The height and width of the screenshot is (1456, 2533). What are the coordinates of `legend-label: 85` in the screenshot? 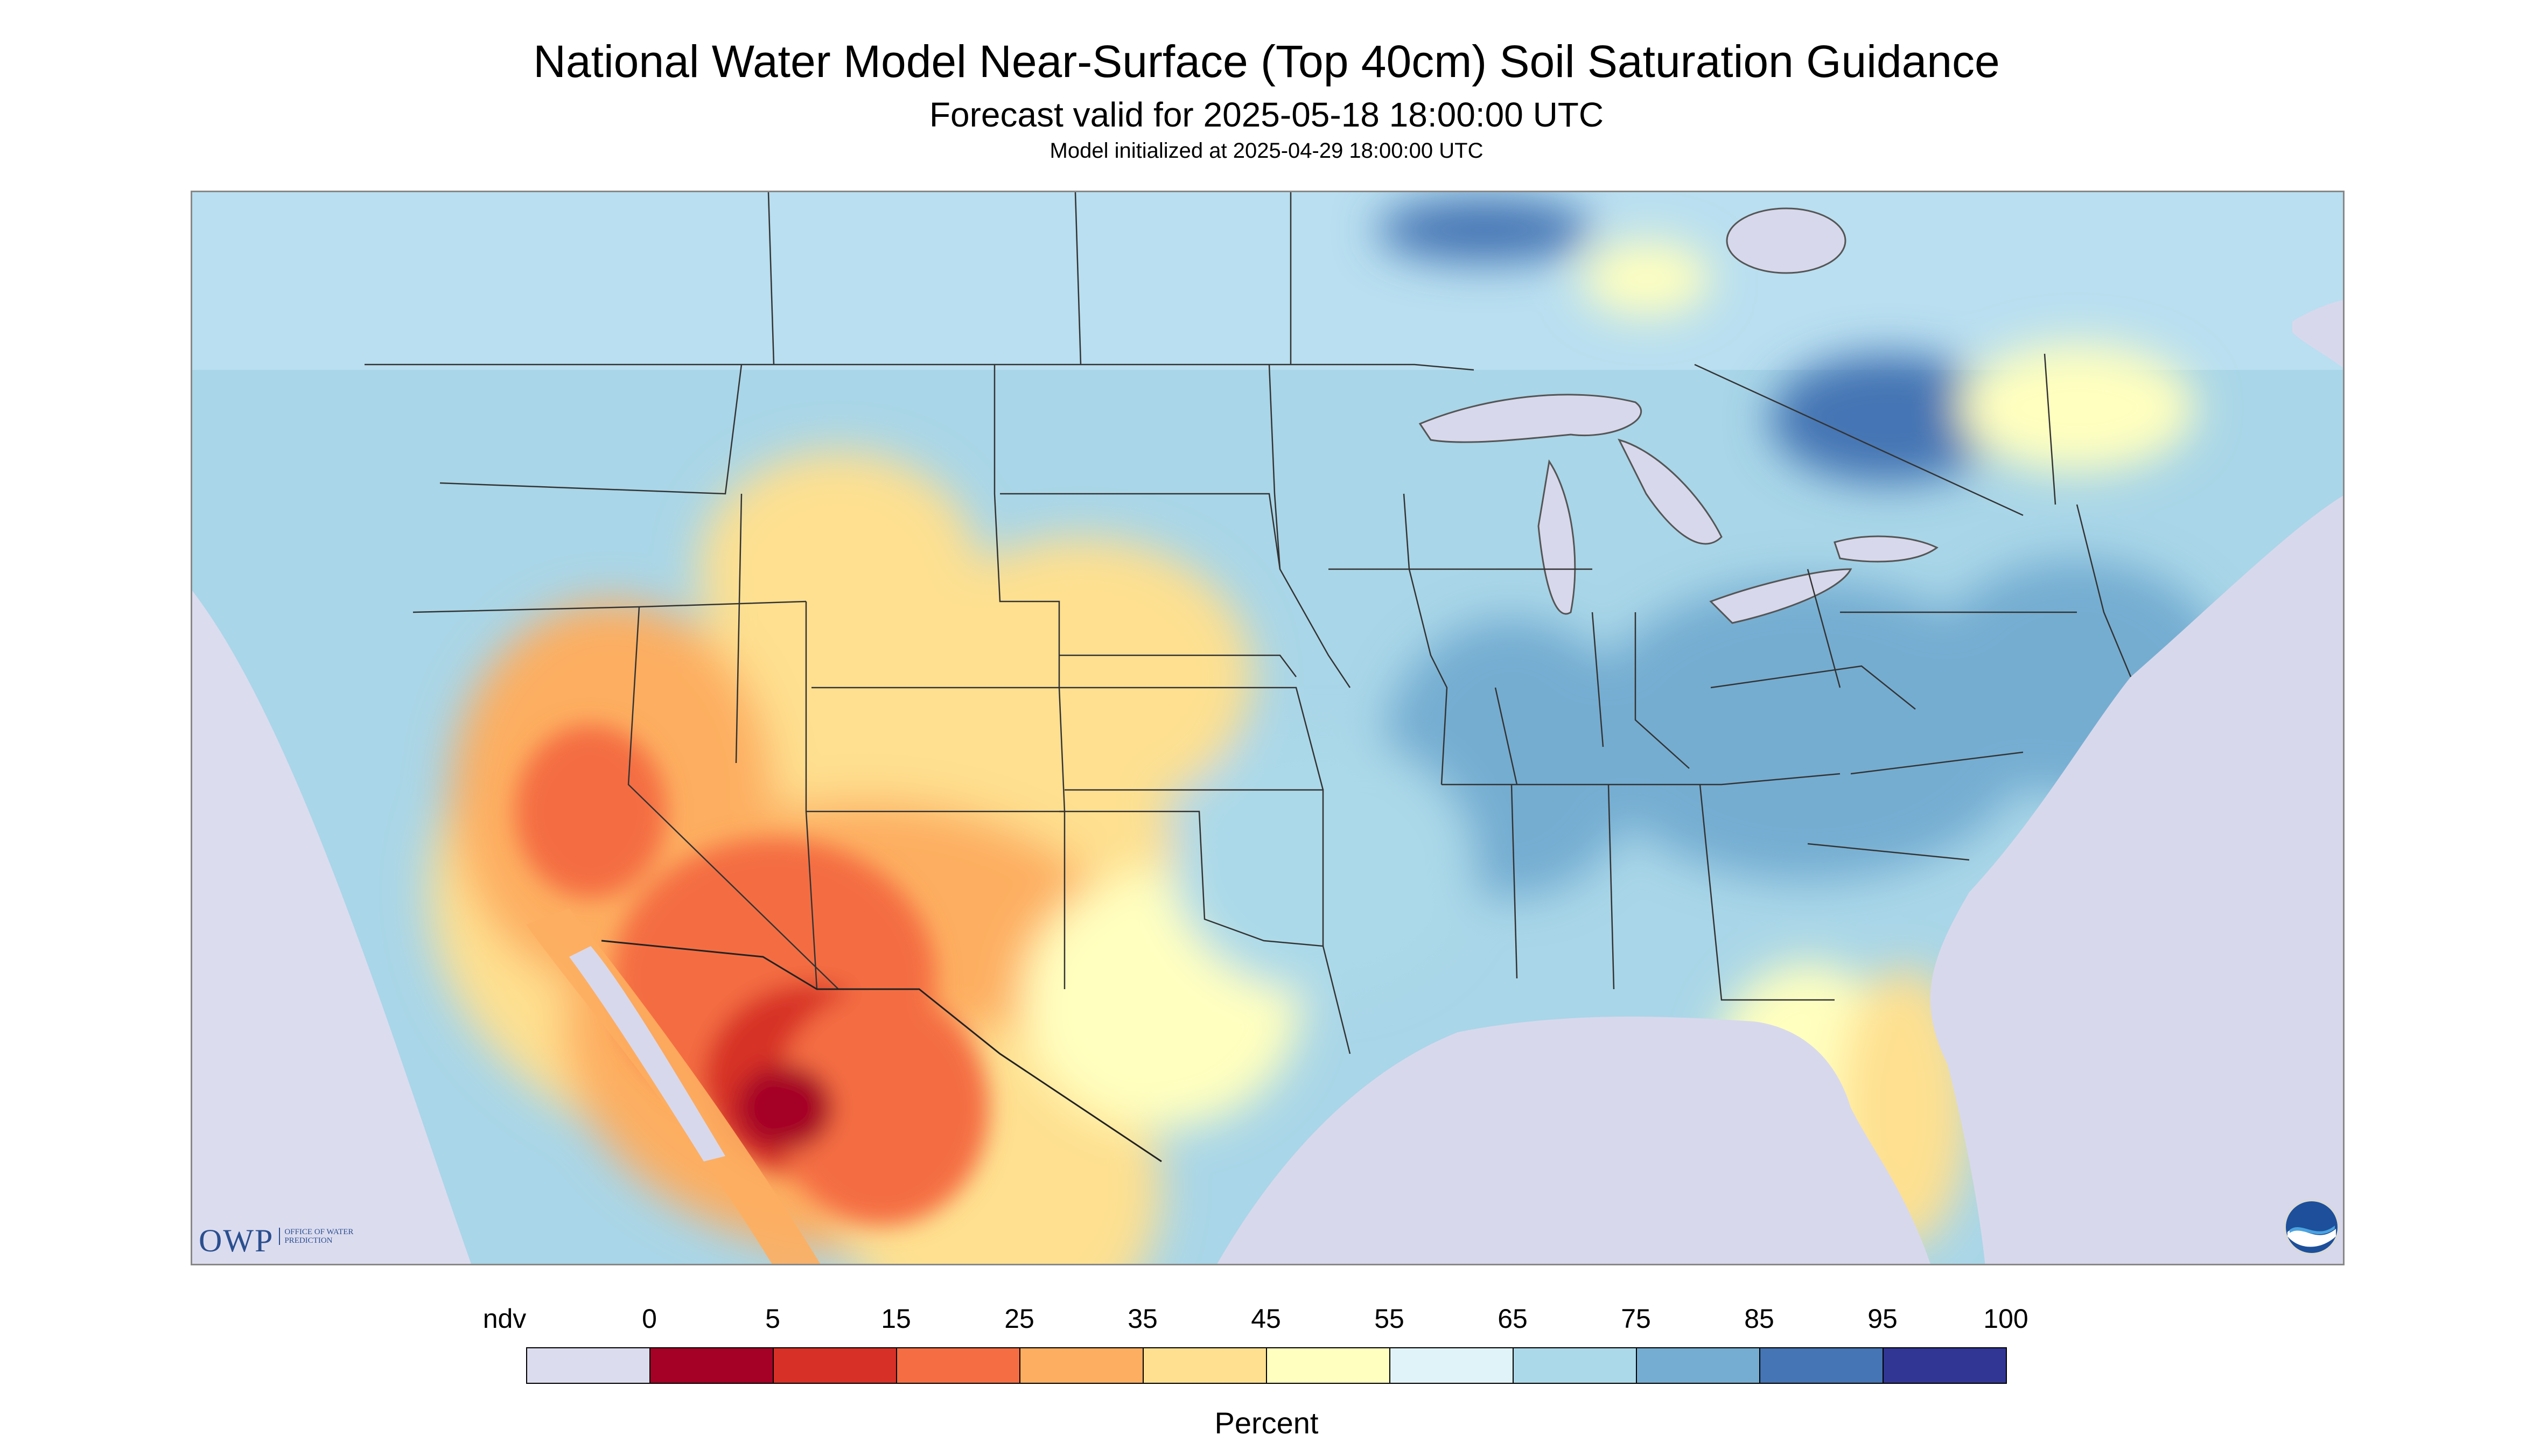 It's located at (1759, 1319).